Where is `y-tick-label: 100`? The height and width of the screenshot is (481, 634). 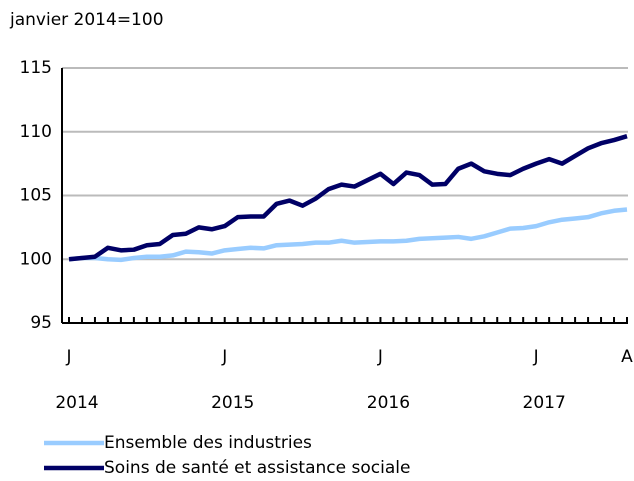
y-tick-label: 100 is located at coordinates (36, 259).